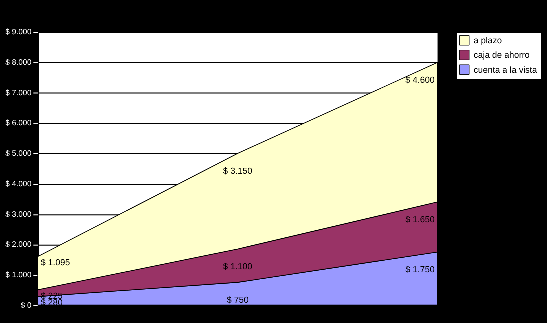  What do you see at coordinates (506, 69) in the screenshot?
I see `legend-label: cuenta a la vista` at bounding box center [506, 69].